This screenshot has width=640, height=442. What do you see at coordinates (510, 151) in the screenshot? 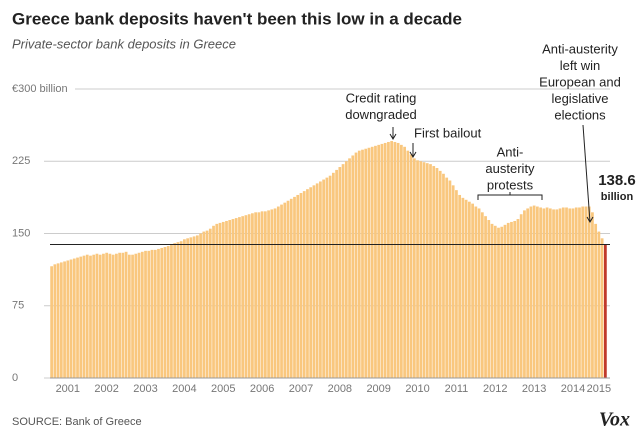
I see `annotation: Anti-` at bounding box center [510, 151].